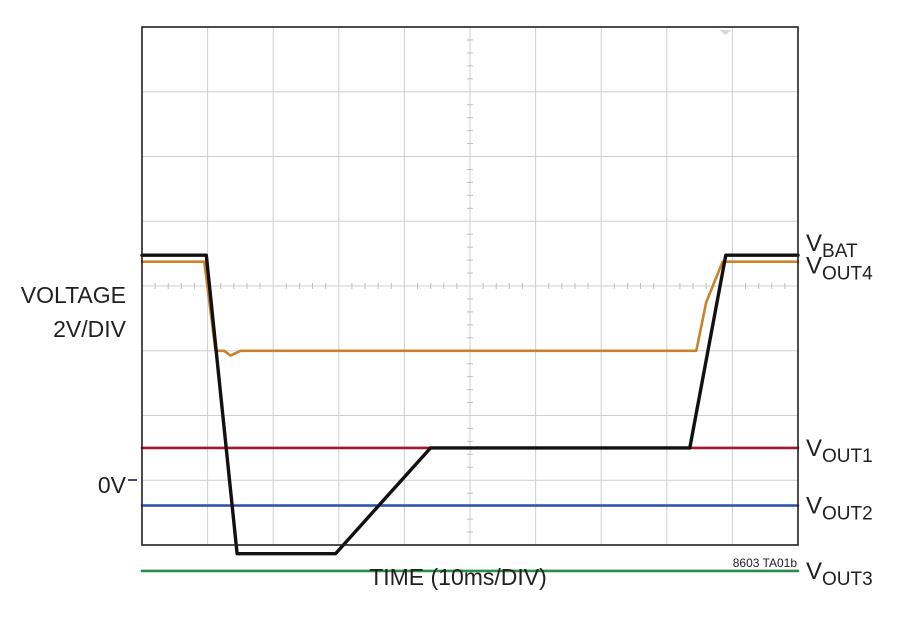 The image size is (900, 625). Describe the element at coordinates (725, 32) in the screenshot. I see `trigger-marker` at that location.